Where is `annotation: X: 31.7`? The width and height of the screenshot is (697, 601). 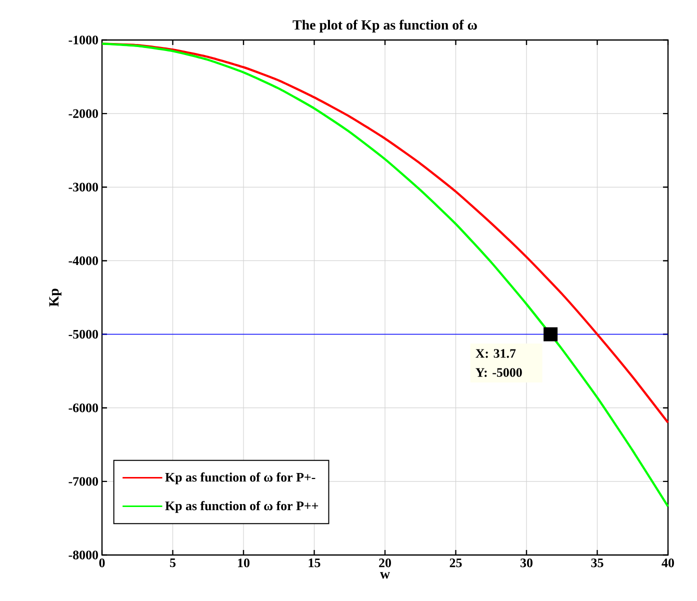
annotation: X: 31.7 is located at coordinates (496, 353).